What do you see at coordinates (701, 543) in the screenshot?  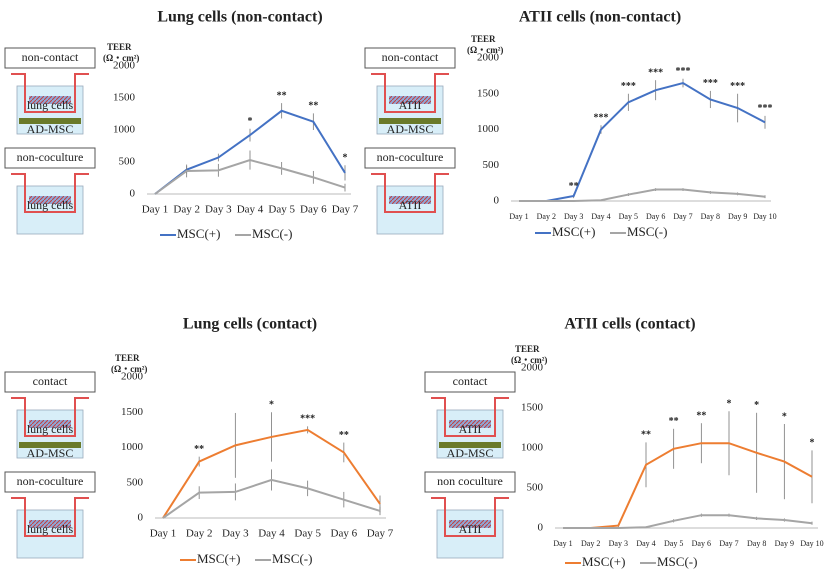 I see `x-tick-label: Day 6` at bounding box center [701, 543].